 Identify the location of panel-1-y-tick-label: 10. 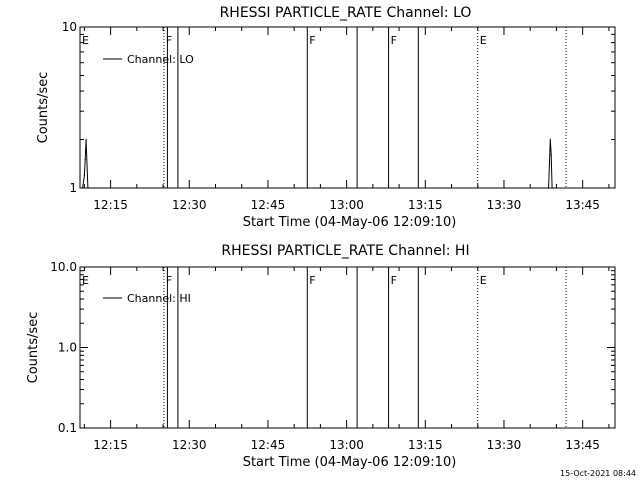
(69, 27).